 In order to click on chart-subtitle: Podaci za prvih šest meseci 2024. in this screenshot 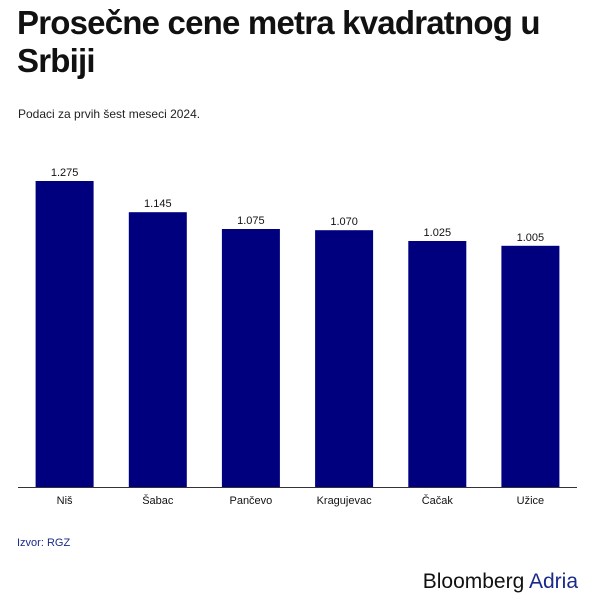, I will do `click(109, 114)`.